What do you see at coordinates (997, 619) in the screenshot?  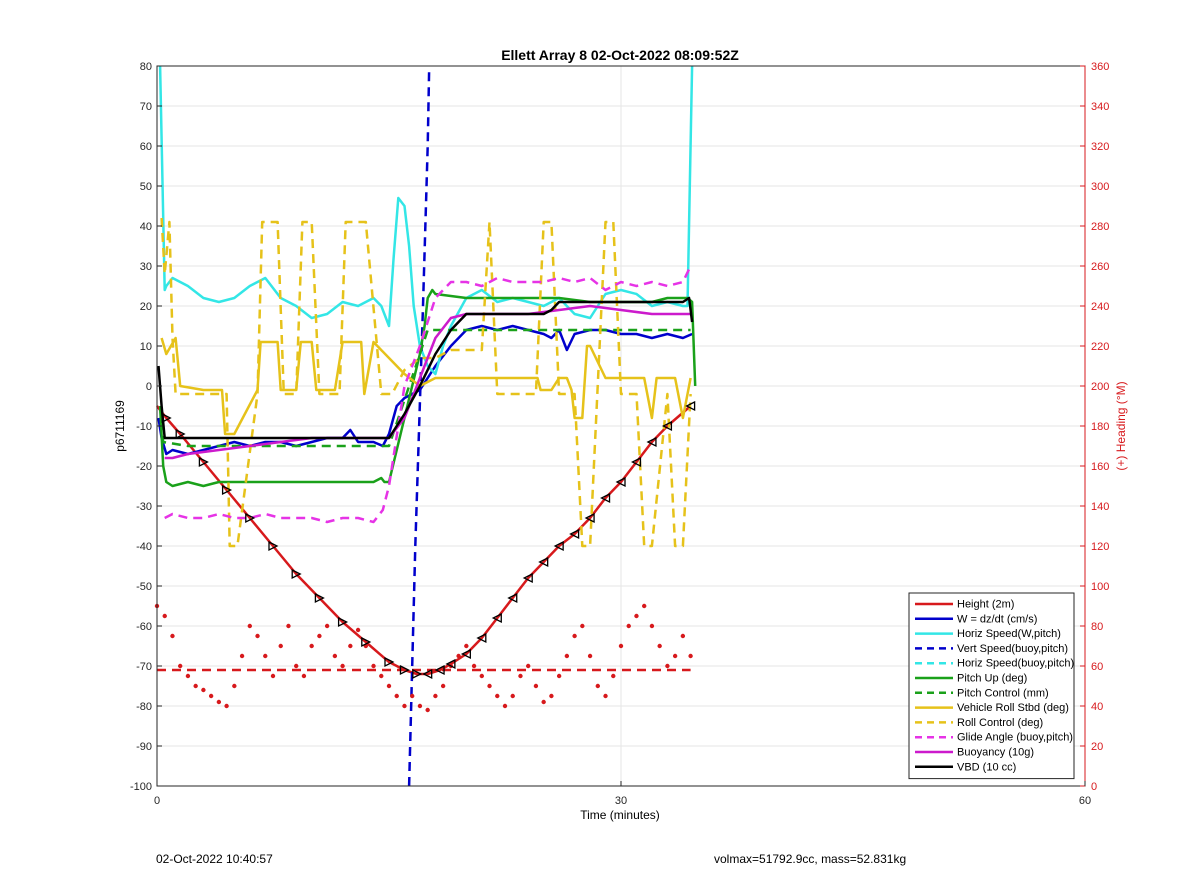 I see `legend-label: W = dz/dt (cm/s)` at bounding box center [997, 619].